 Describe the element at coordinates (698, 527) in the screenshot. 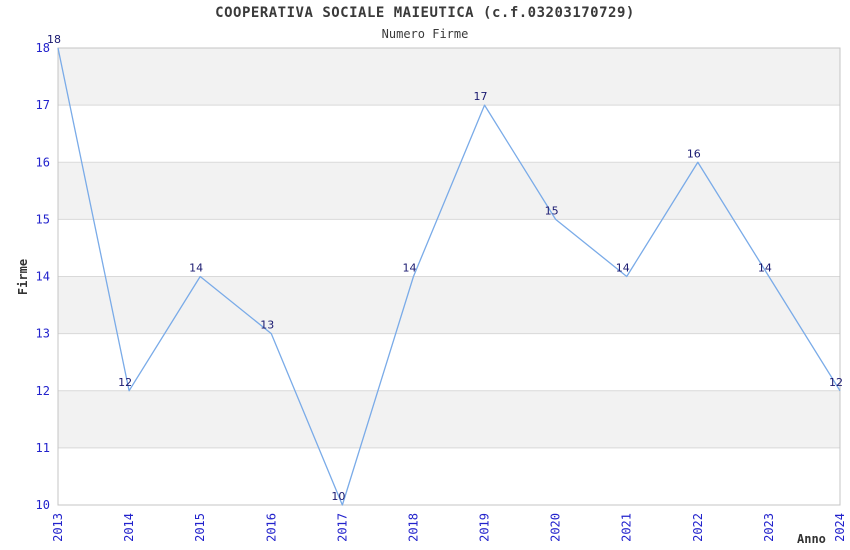

I see `x-tick-label: 2022` at that location.